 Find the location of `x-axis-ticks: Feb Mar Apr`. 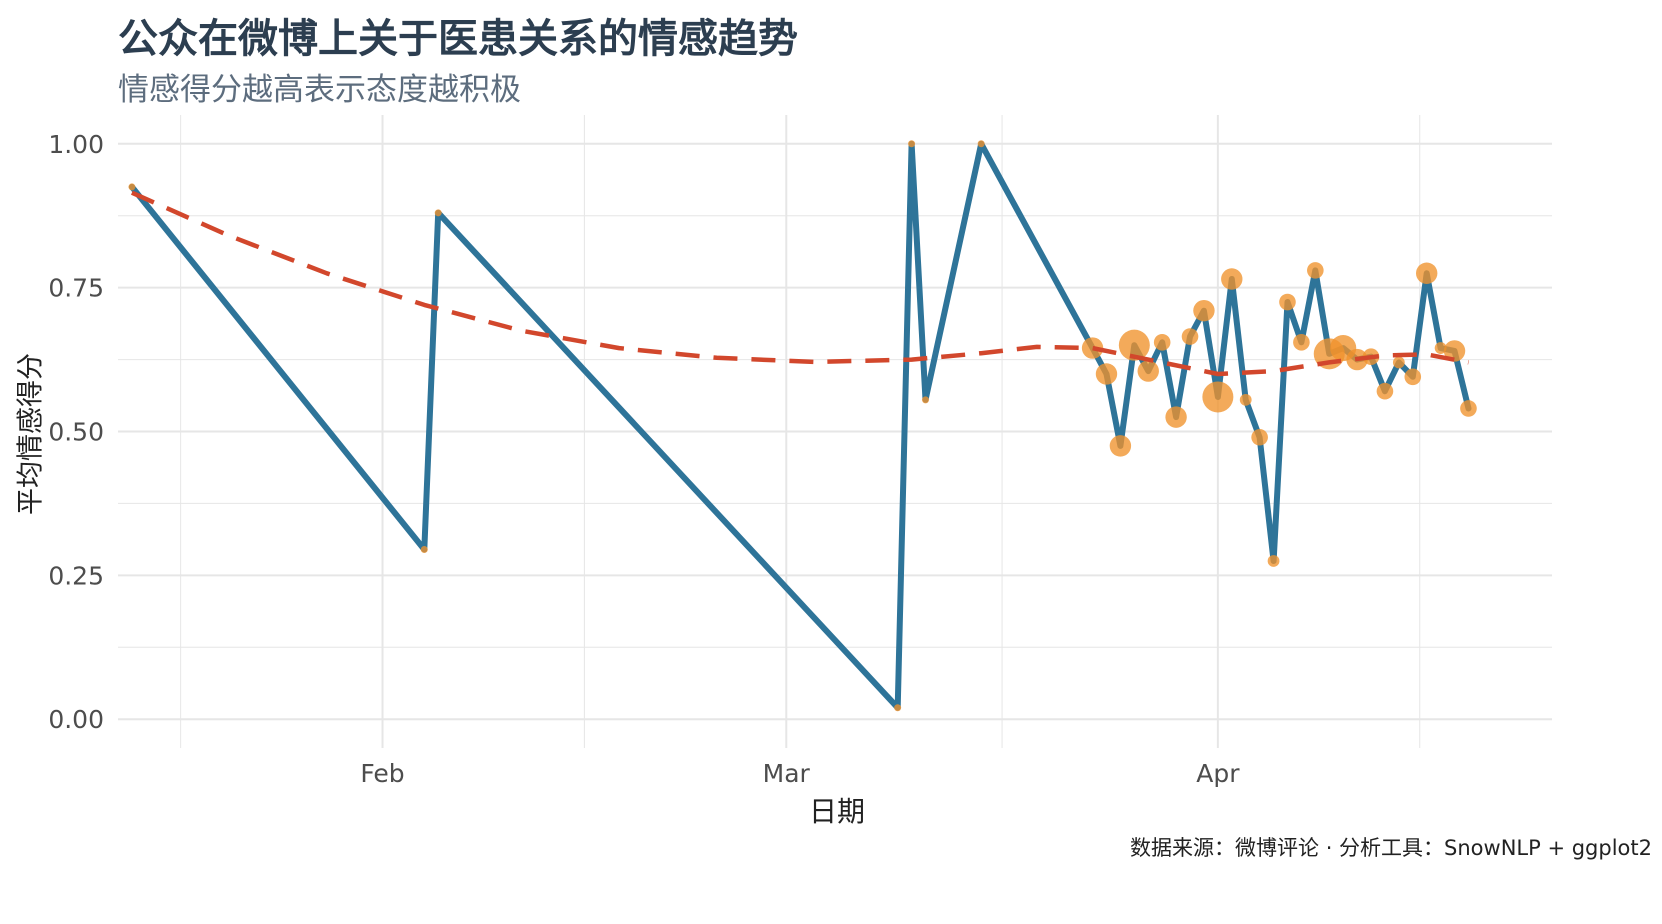

x-axis-ticks: Feb Mar Apr is located at coordinates (800, 773).